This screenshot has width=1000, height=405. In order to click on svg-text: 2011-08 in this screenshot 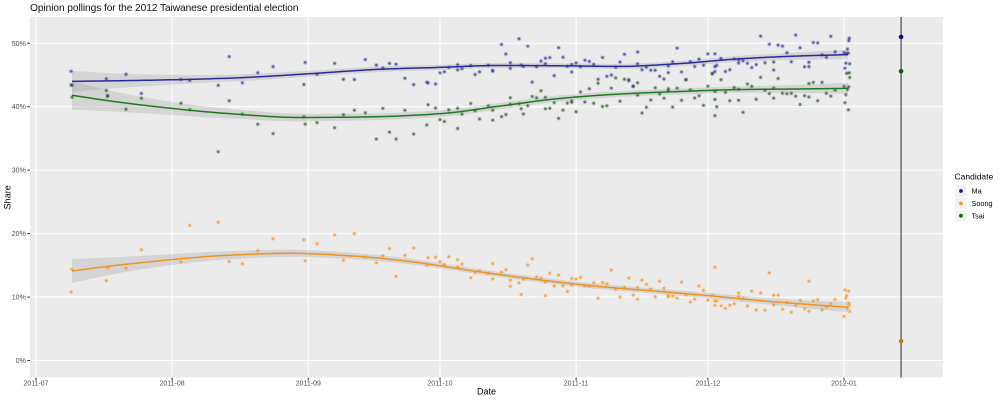, I will do `click(172, 384)`.